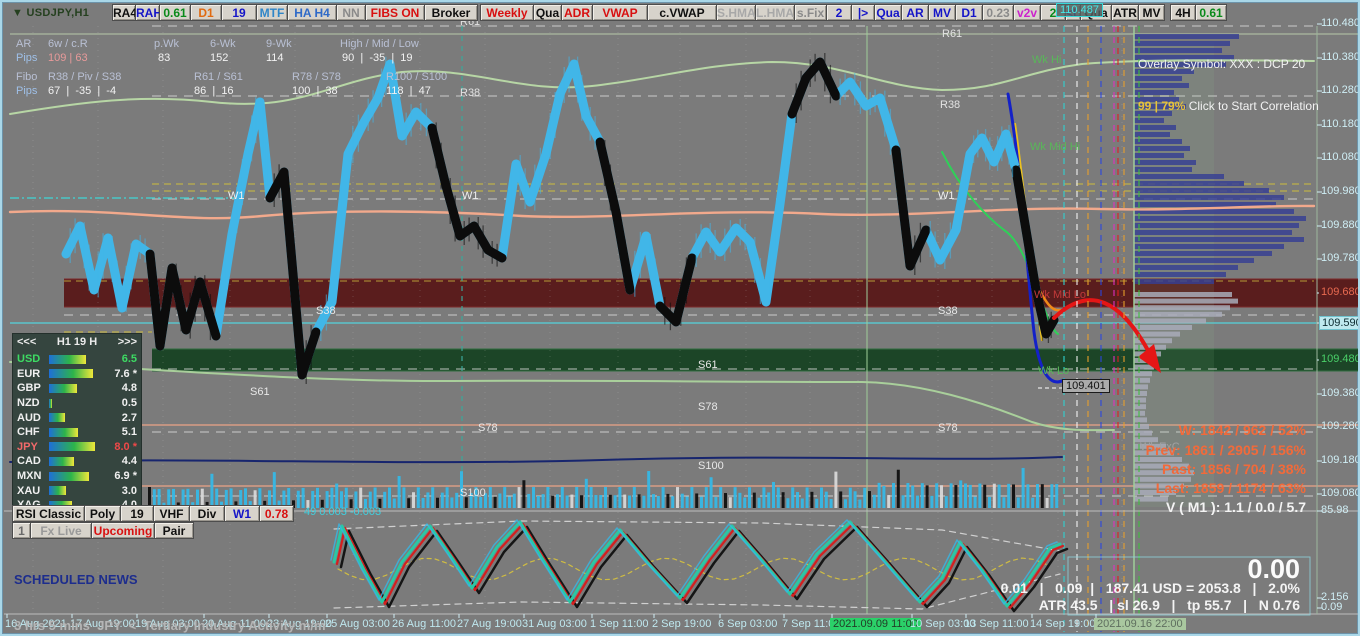 This screenshot has width=1360, height=636. Describe the element at coordinates (998, 12) in the screenshot. I see `toolbar-button-0-23: 0.23` at that location.